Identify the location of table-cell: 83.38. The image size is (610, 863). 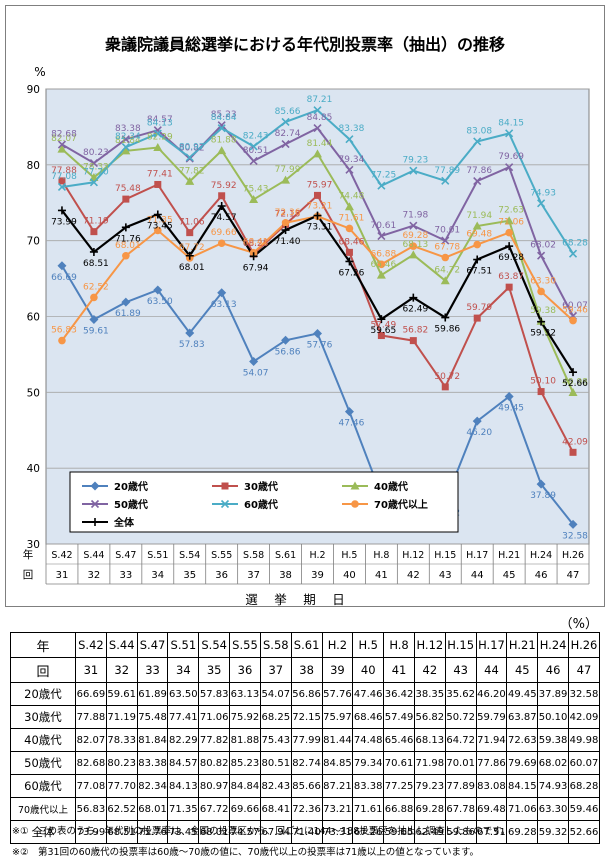
(368, 786).